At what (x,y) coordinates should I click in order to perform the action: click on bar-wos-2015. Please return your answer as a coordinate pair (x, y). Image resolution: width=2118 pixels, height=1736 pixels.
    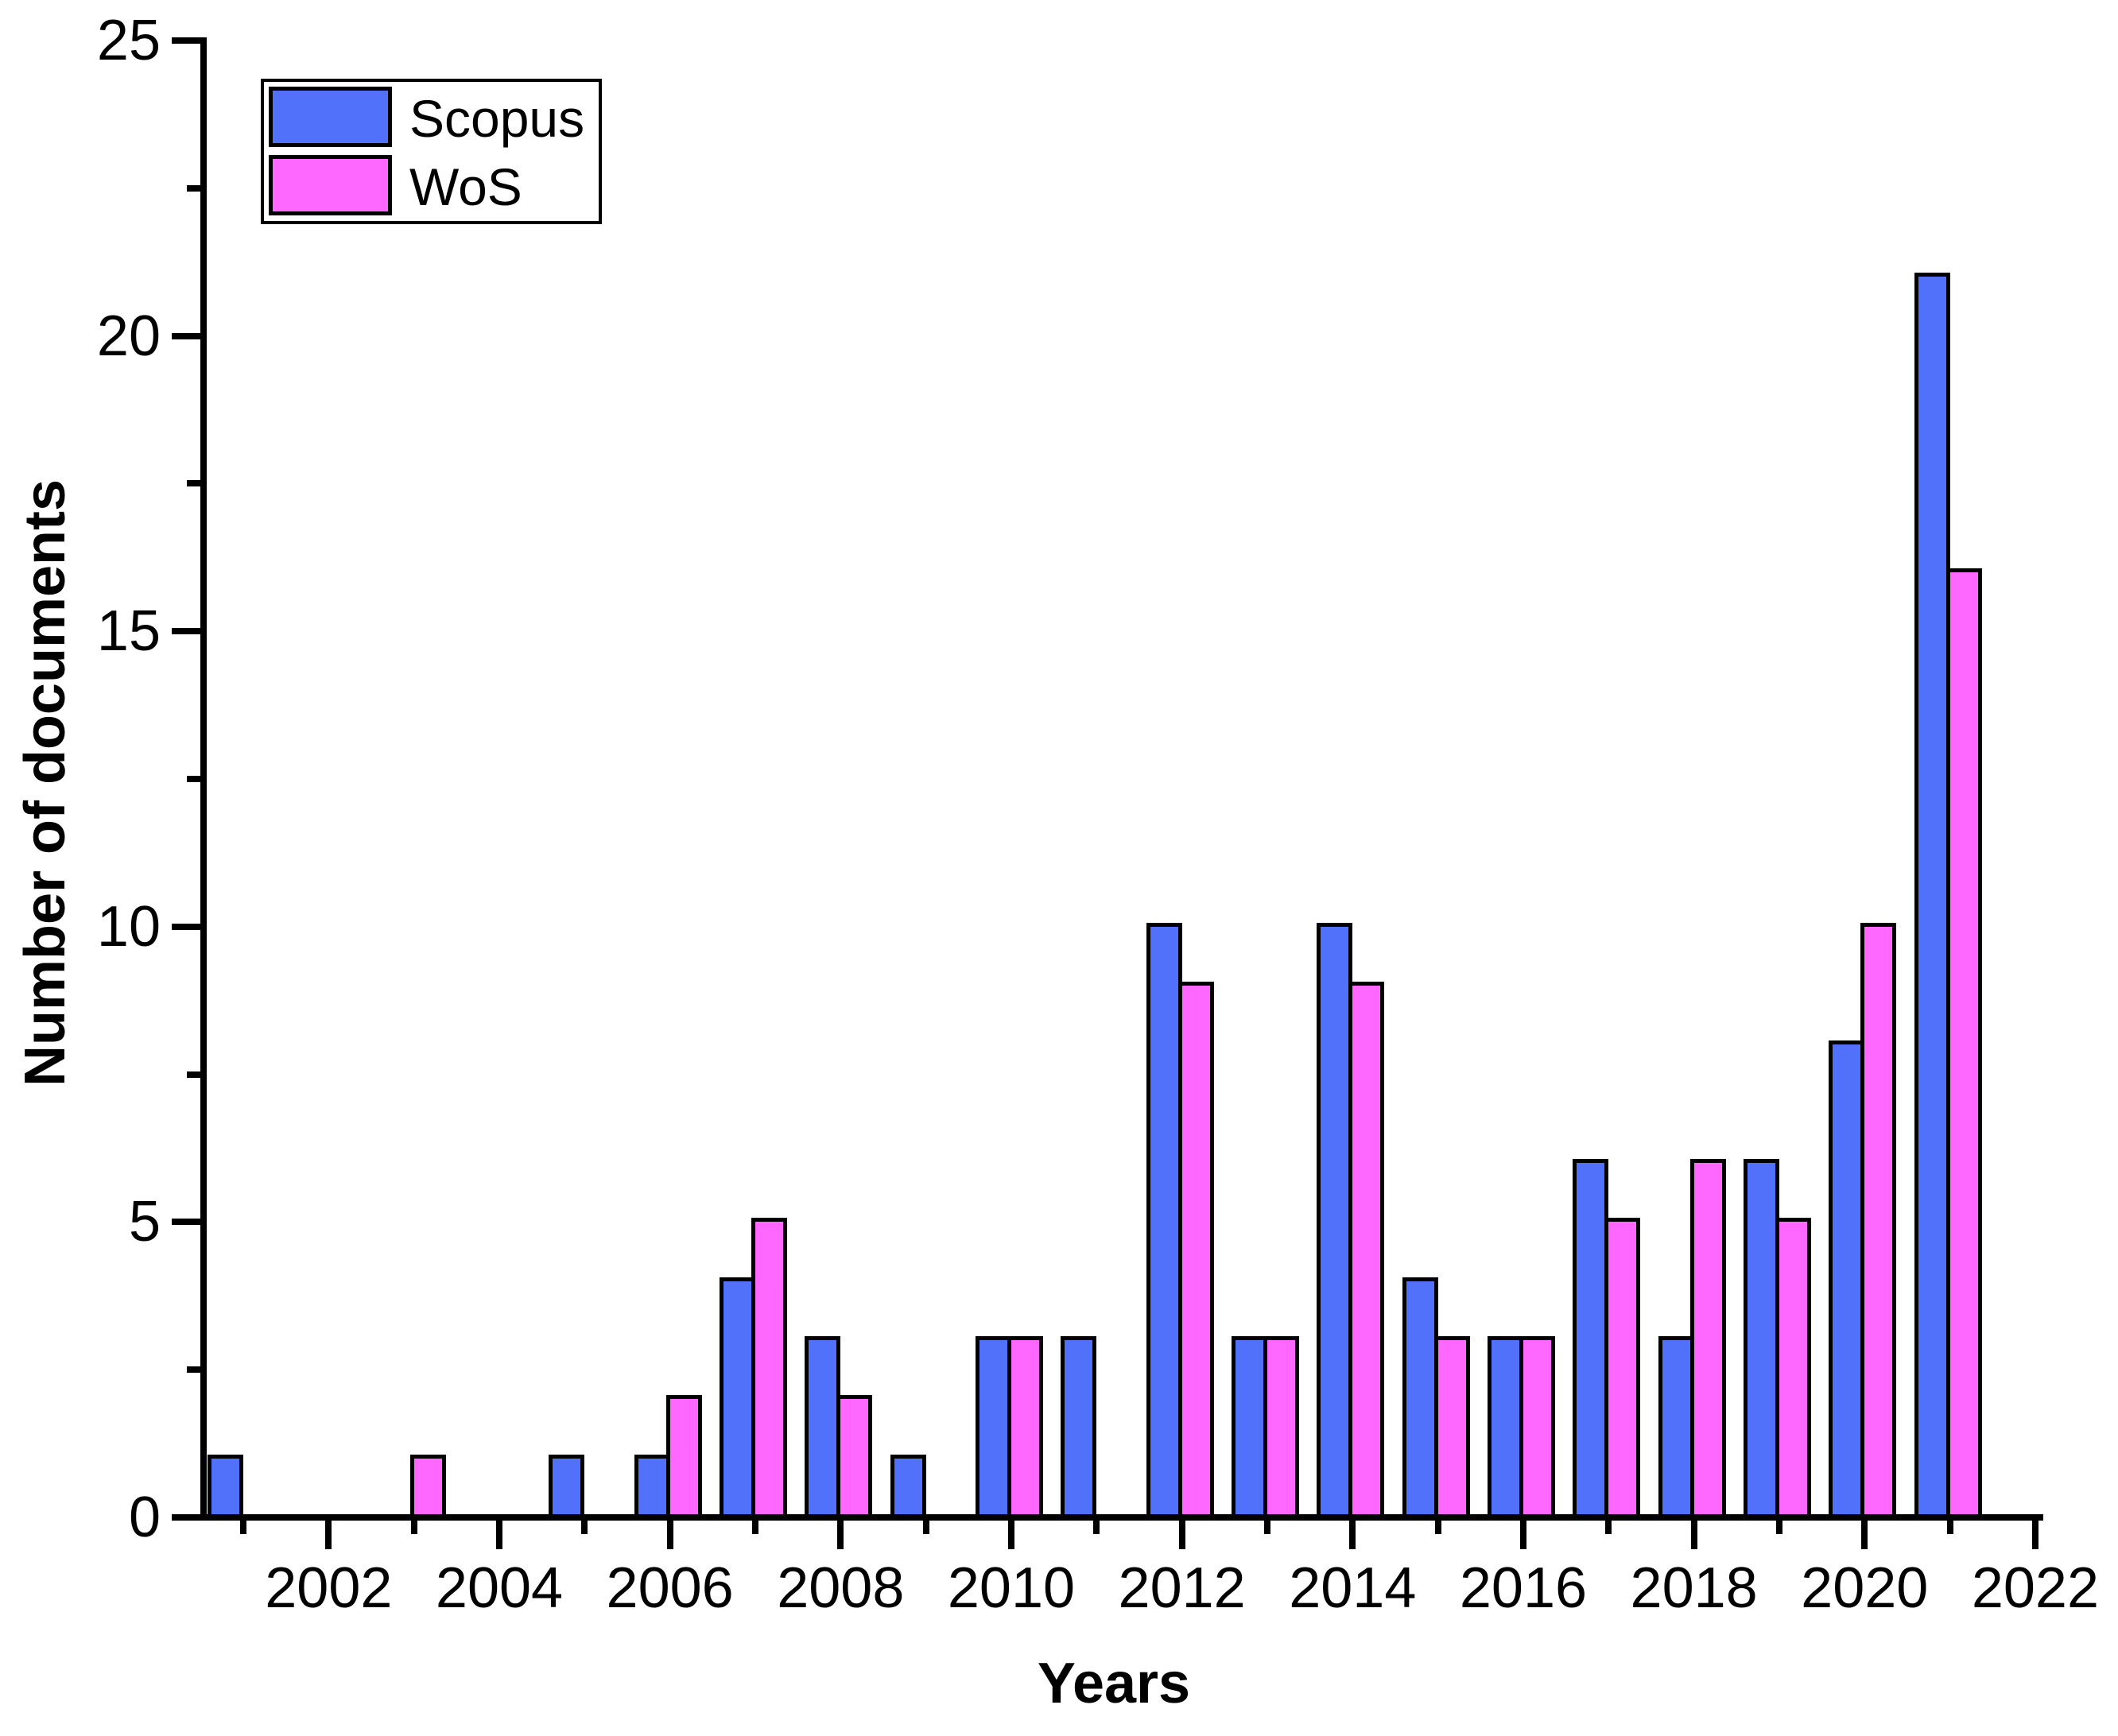
    Looking at the image, I should click on (1451, 1428).